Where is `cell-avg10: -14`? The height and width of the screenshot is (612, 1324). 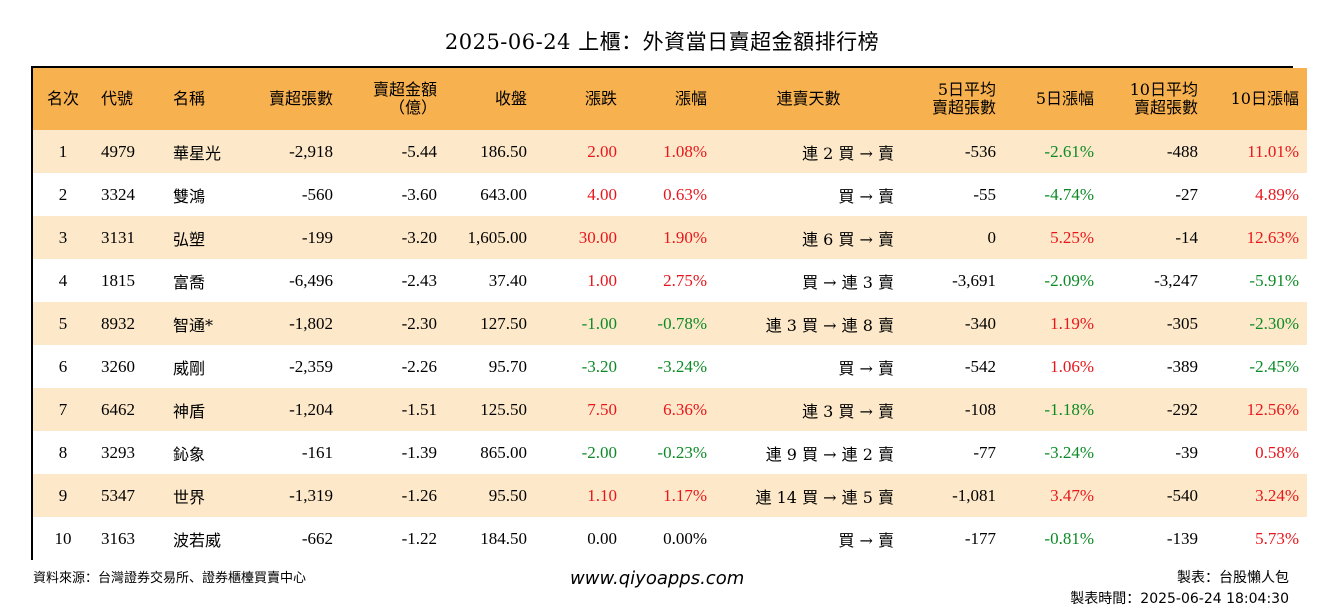
cell-avg10: -14 is located at coordinates (1186, 237).